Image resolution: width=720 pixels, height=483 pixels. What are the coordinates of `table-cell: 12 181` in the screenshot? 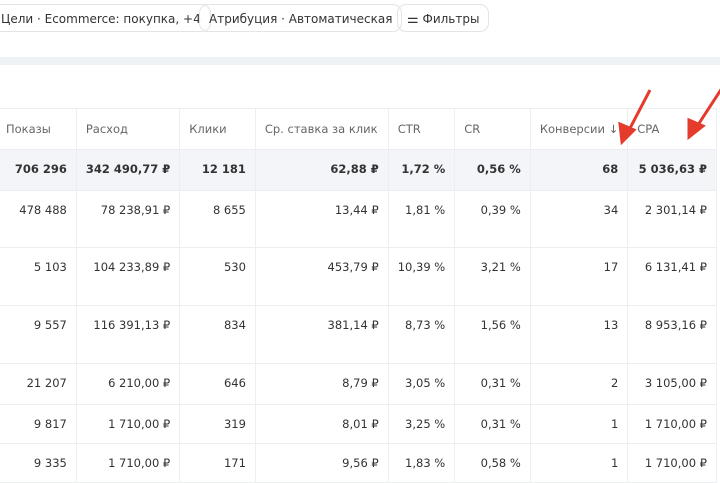 It's located at (217, 170).